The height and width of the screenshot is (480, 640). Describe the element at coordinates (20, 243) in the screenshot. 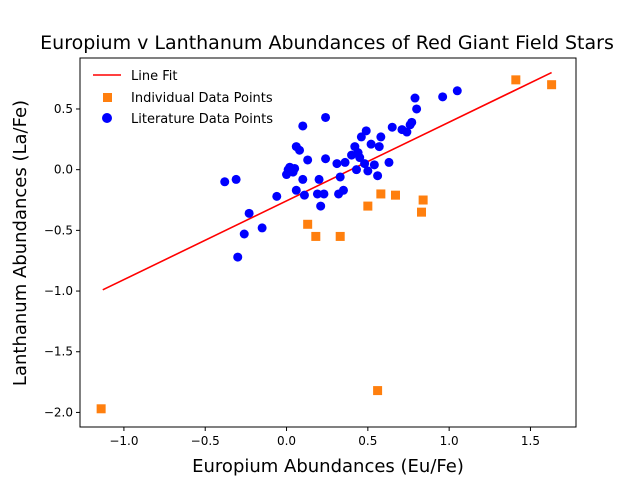

I see `y-axis-title: Lanthanum Abundances (La/Fe)` at that location.